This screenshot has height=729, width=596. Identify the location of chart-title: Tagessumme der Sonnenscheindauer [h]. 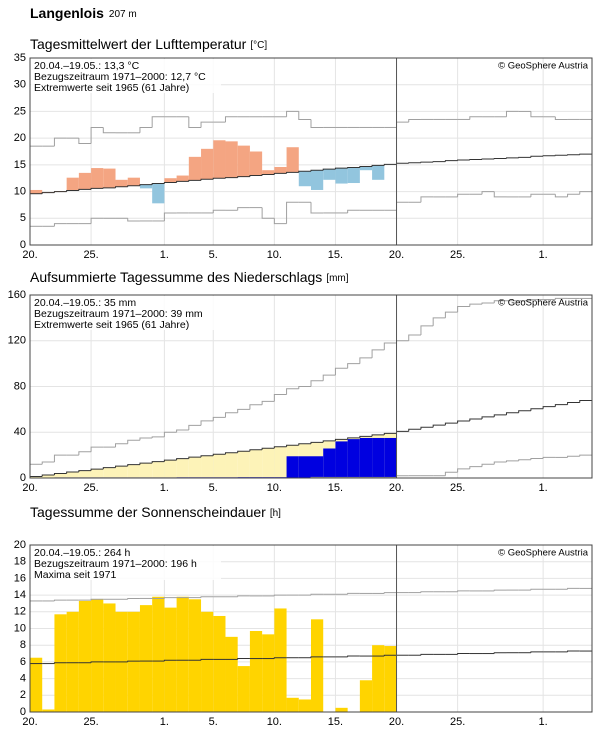
(155, 512).